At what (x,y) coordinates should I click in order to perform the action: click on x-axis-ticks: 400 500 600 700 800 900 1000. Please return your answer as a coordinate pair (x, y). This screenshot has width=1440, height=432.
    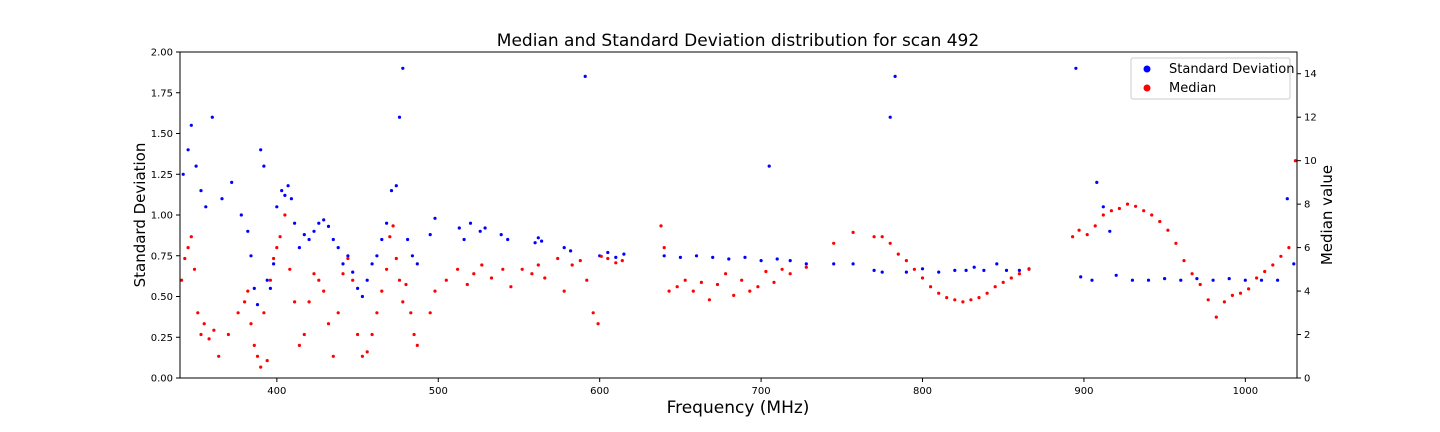
    Looking at the image, I should click on (762, 387).